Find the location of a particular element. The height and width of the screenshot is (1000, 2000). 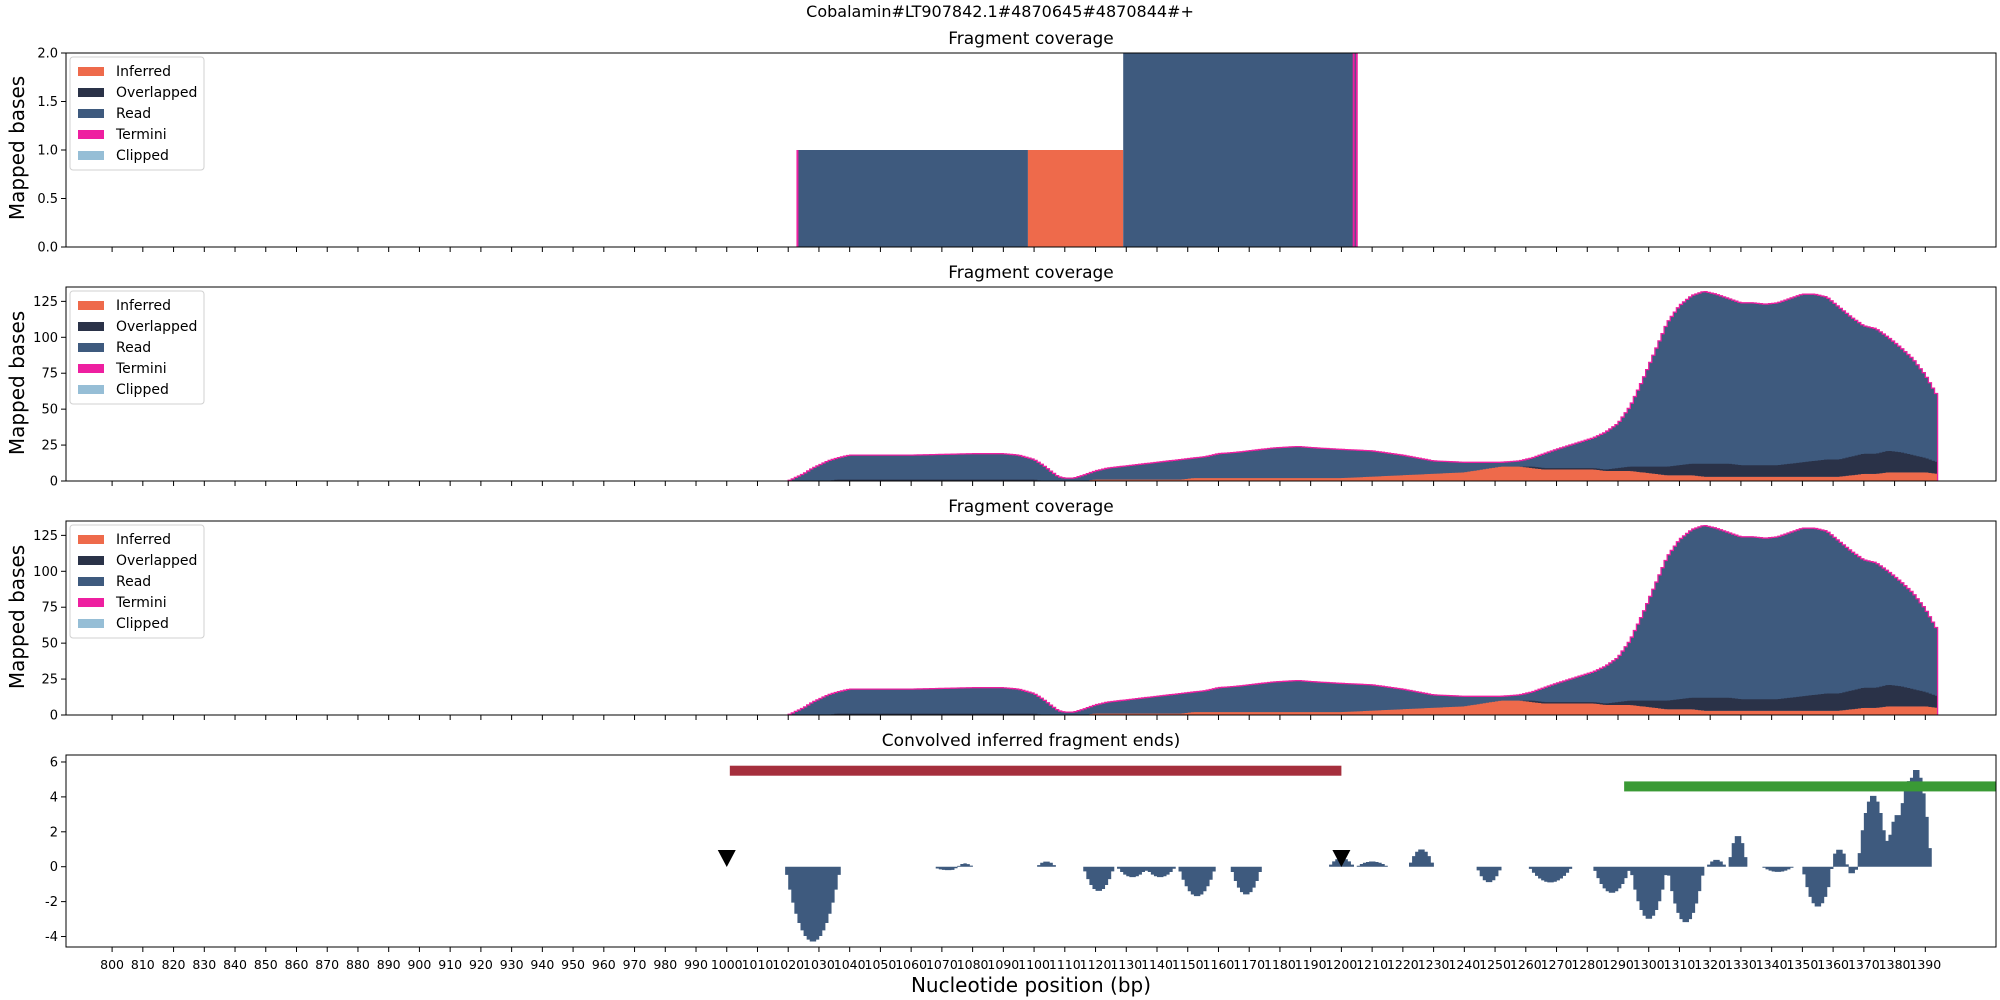

y-tick-label: 1.0 is located at coordinates (47, 151).